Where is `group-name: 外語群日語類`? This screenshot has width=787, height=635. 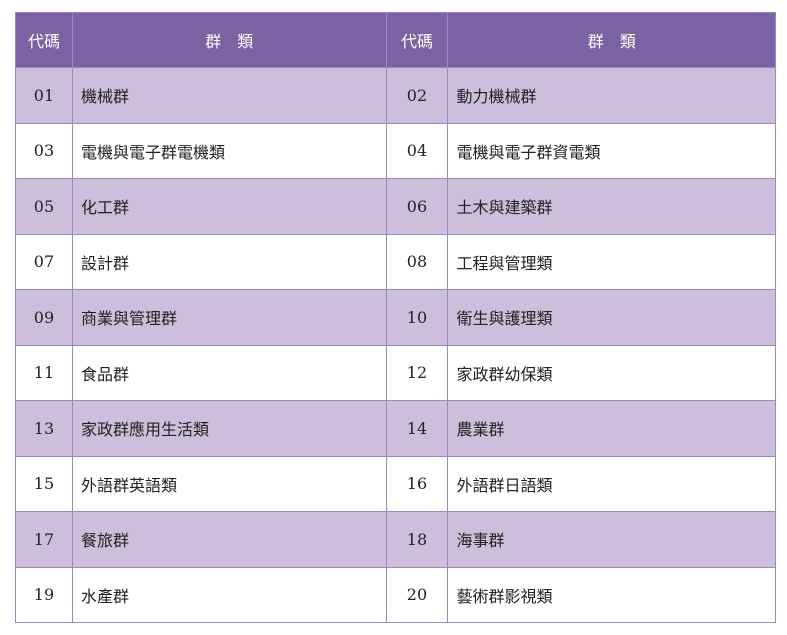
group-name: 外語群日語類 is located at coordinates (611, 483).